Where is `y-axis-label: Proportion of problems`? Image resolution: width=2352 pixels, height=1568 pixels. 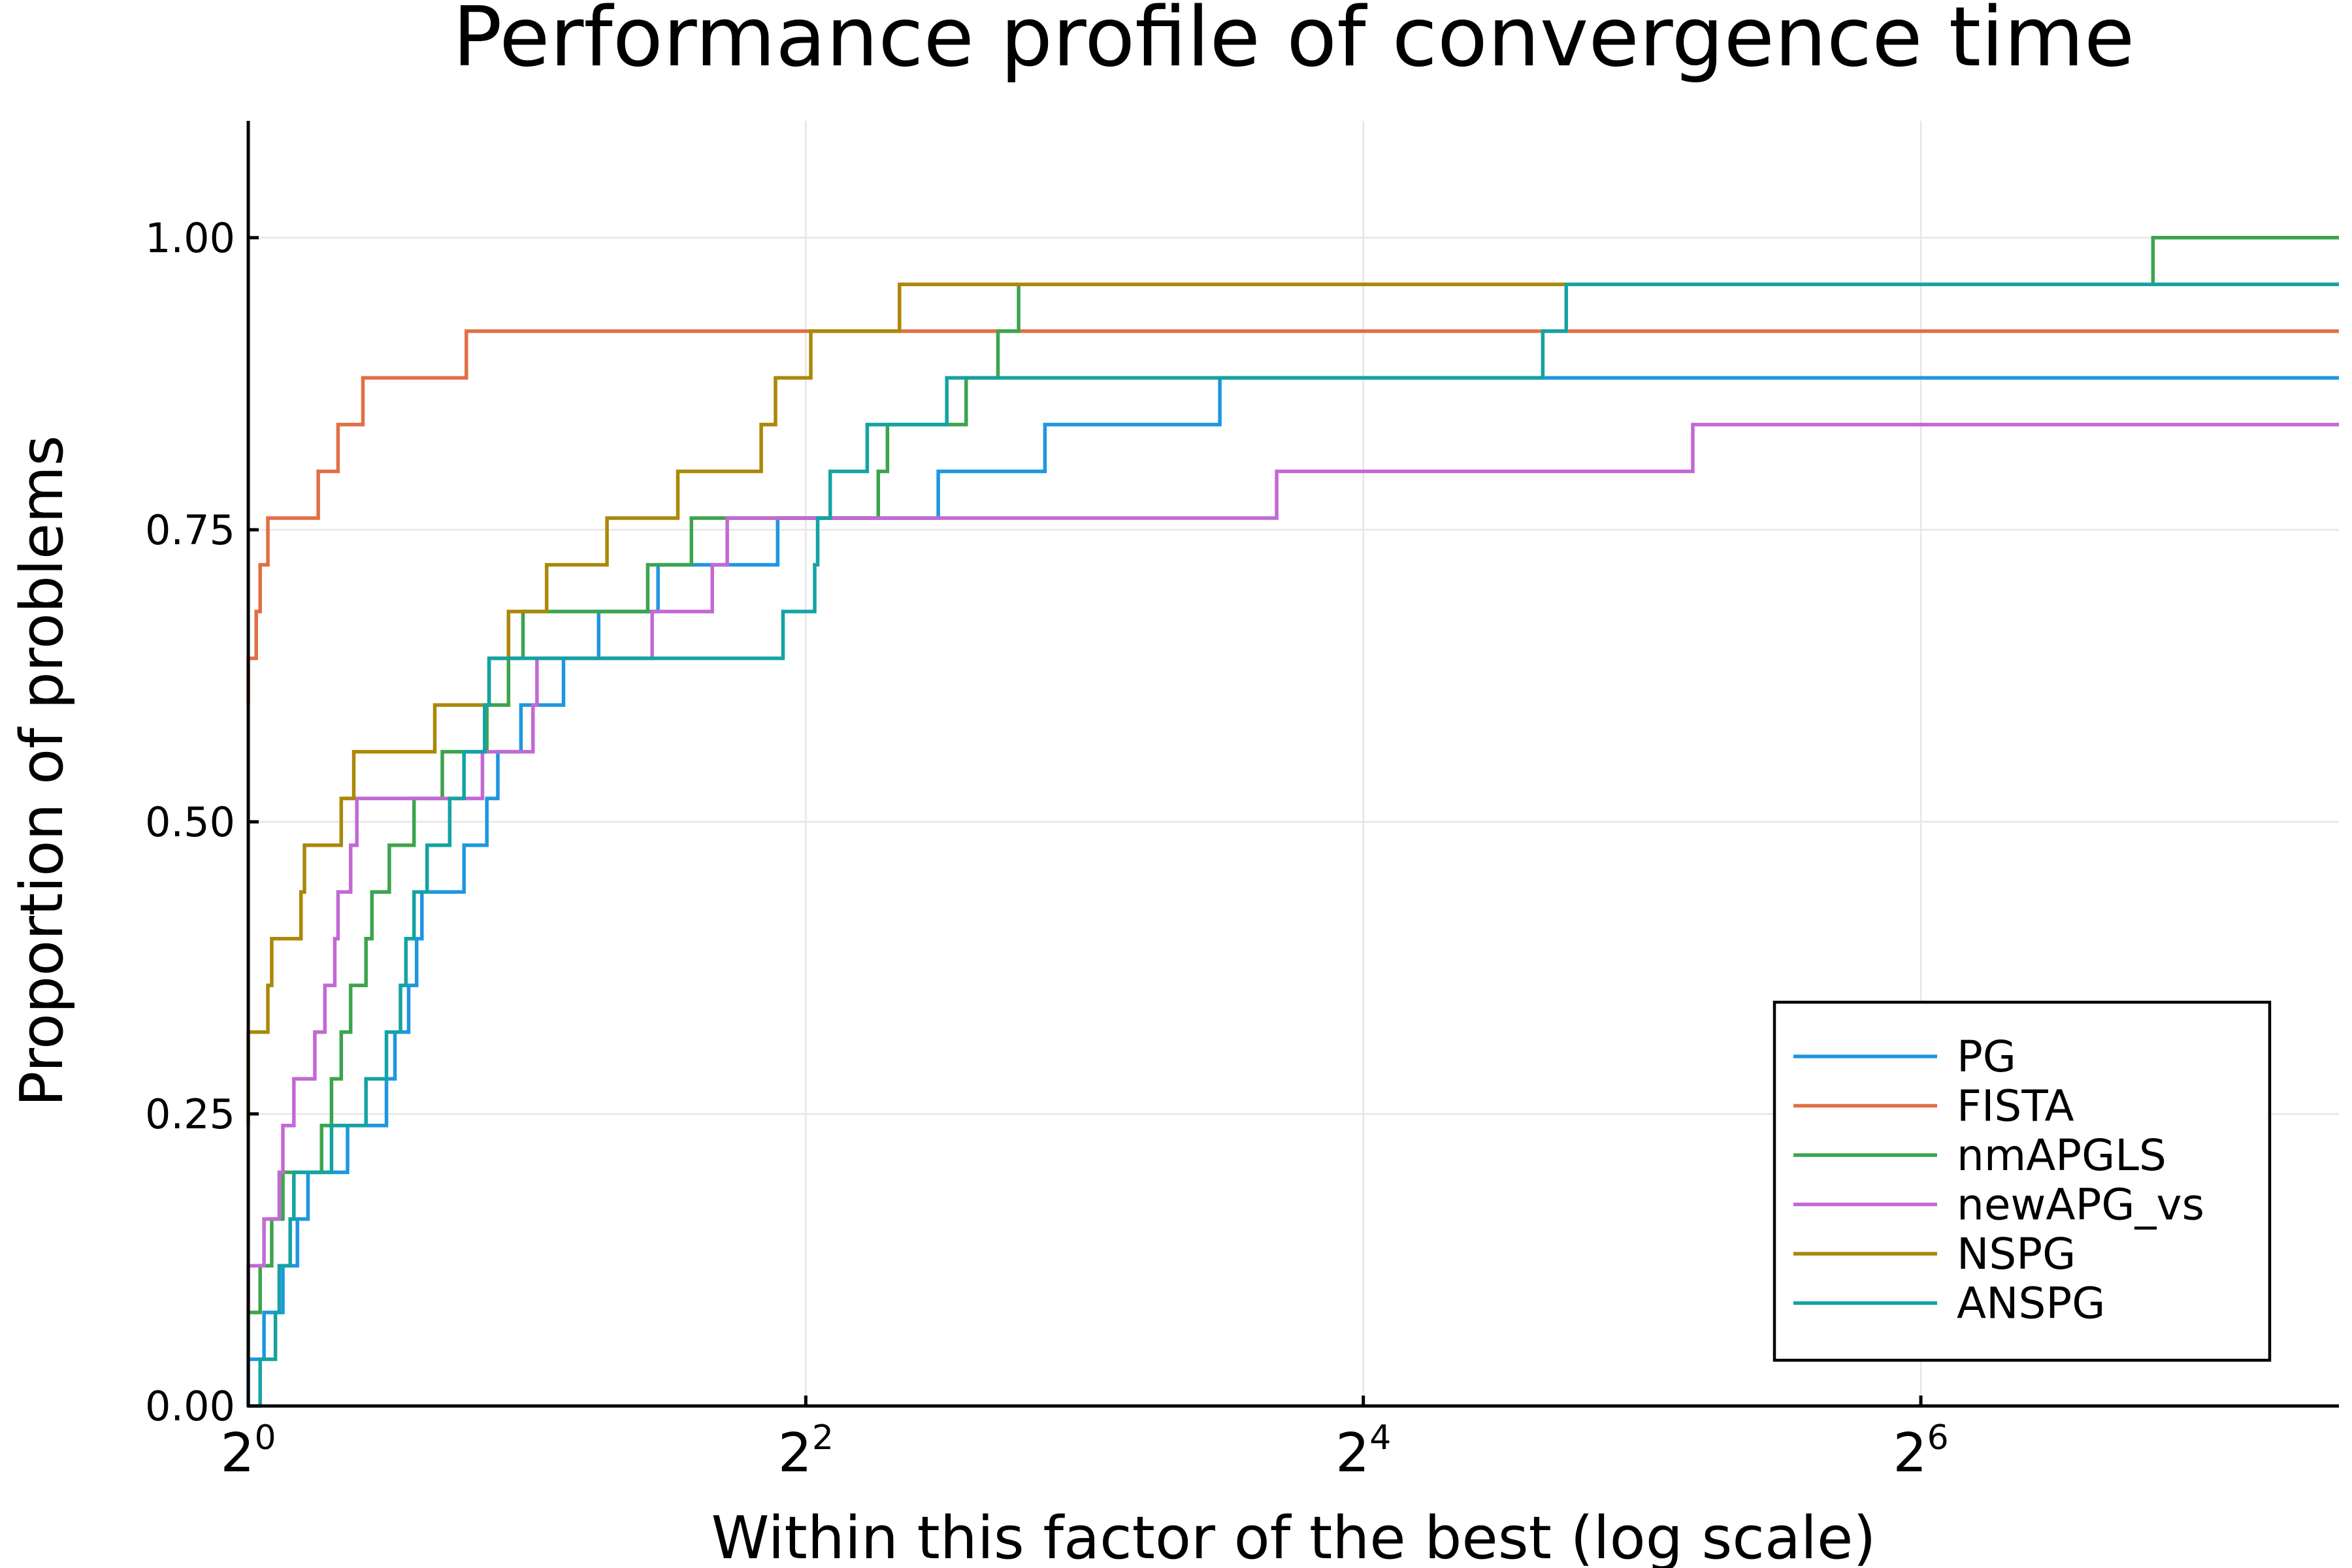 y-axis-label: Proportion of problems is located at coordinates (42, 771).